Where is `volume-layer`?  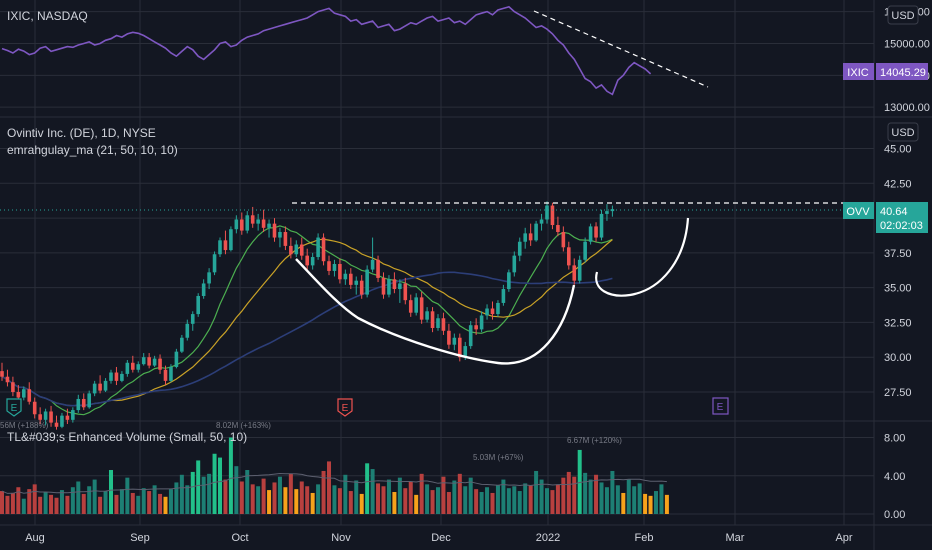 volume-layer is located at coordinates (334, 476).